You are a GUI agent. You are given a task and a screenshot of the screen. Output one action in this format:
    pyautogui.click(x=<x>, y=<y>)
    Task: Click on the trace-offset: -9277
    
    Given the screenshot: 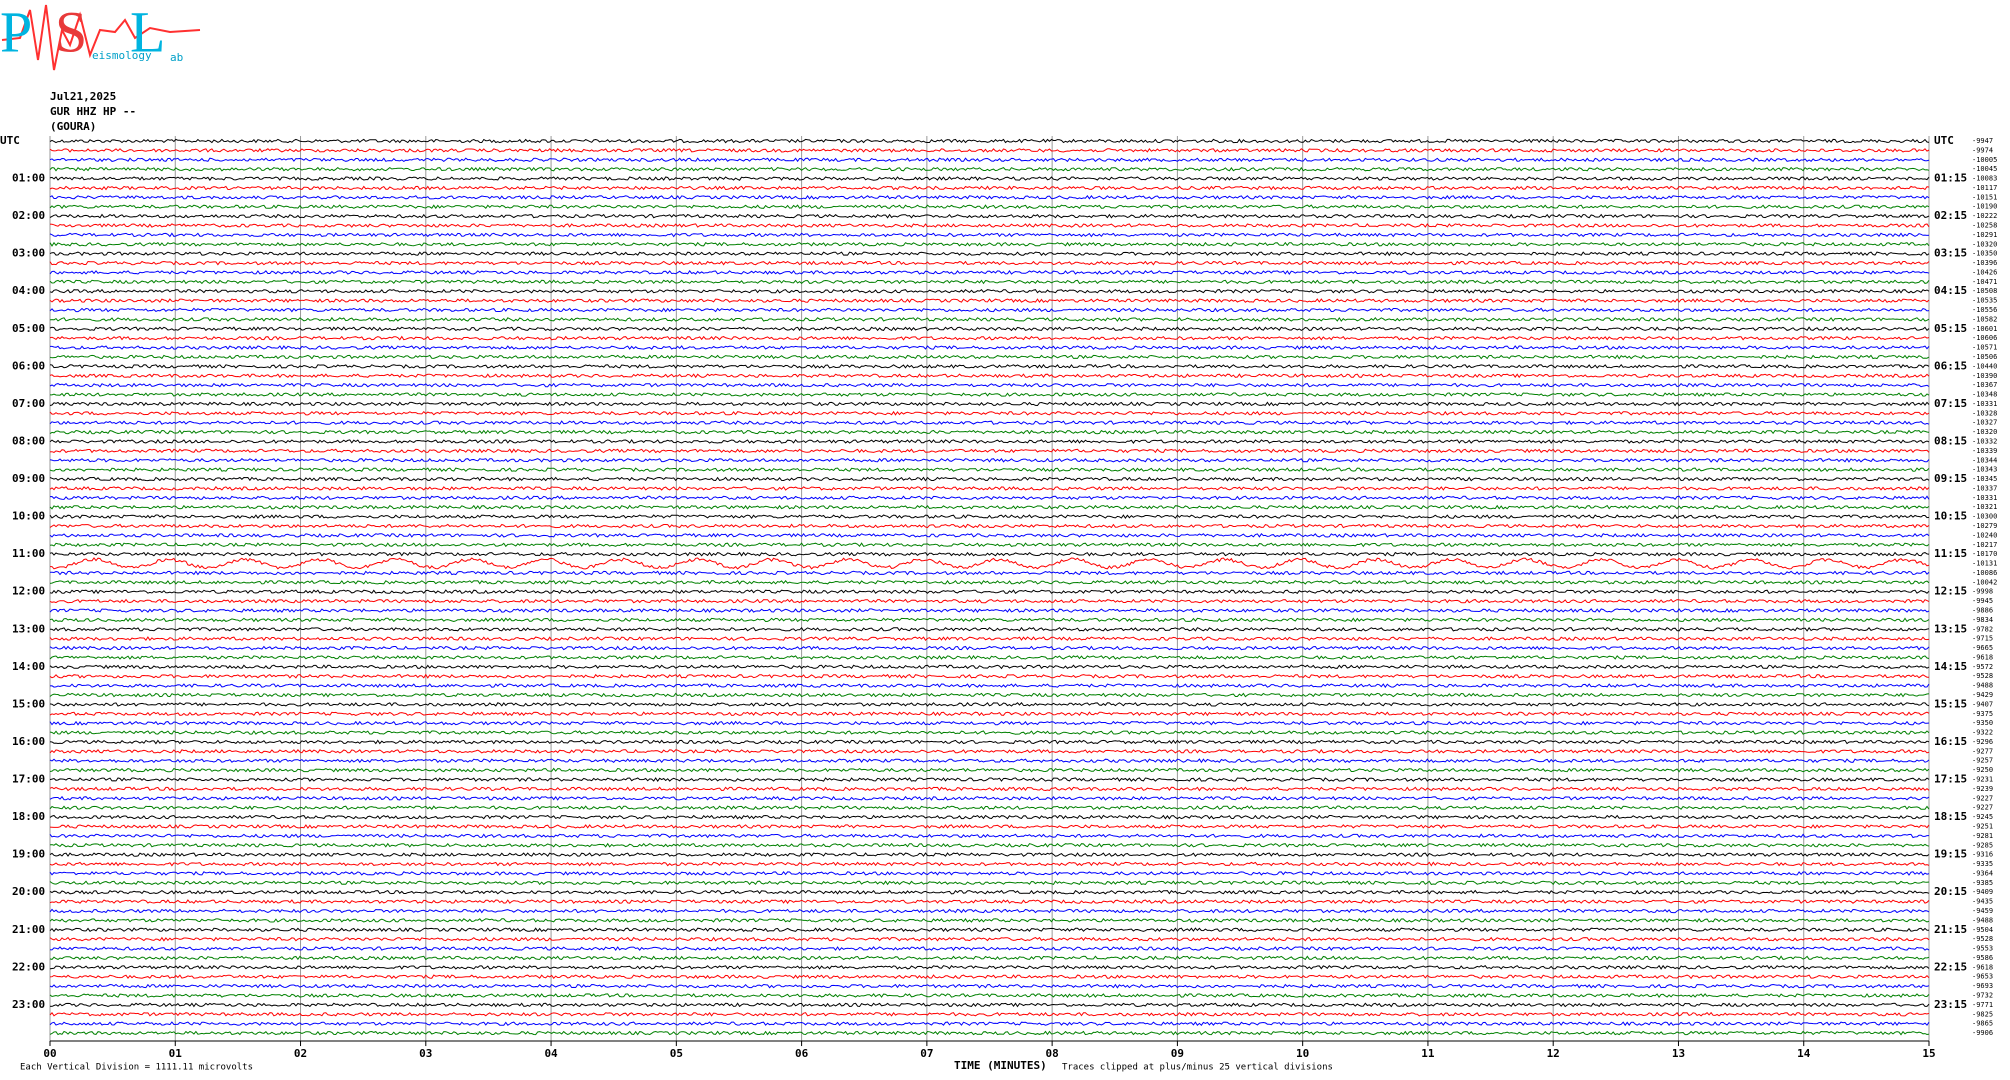 What is the action you would take?
    pyautogui.click(x=1982, y=751)
    